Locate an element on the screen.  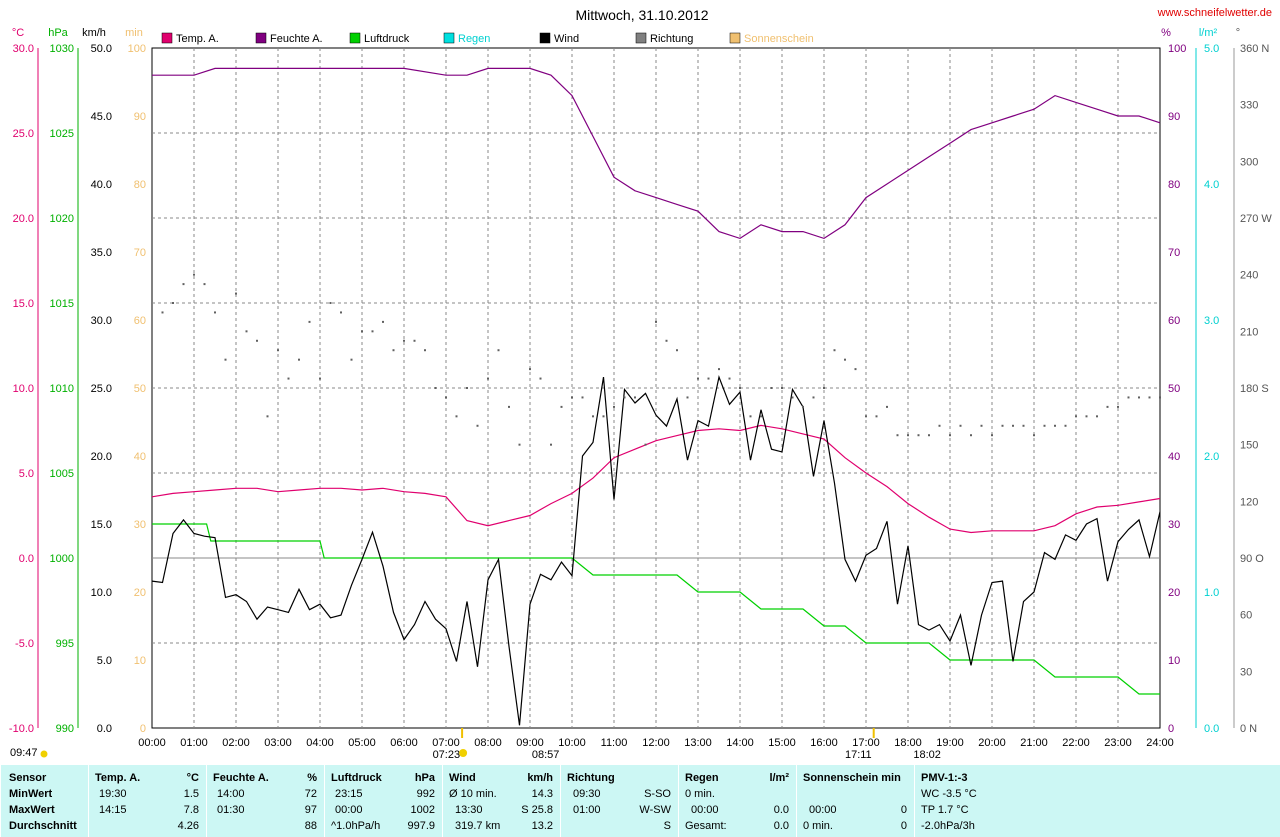
rain-tick-label: 3.0 is located at coordinates (1211, 321).